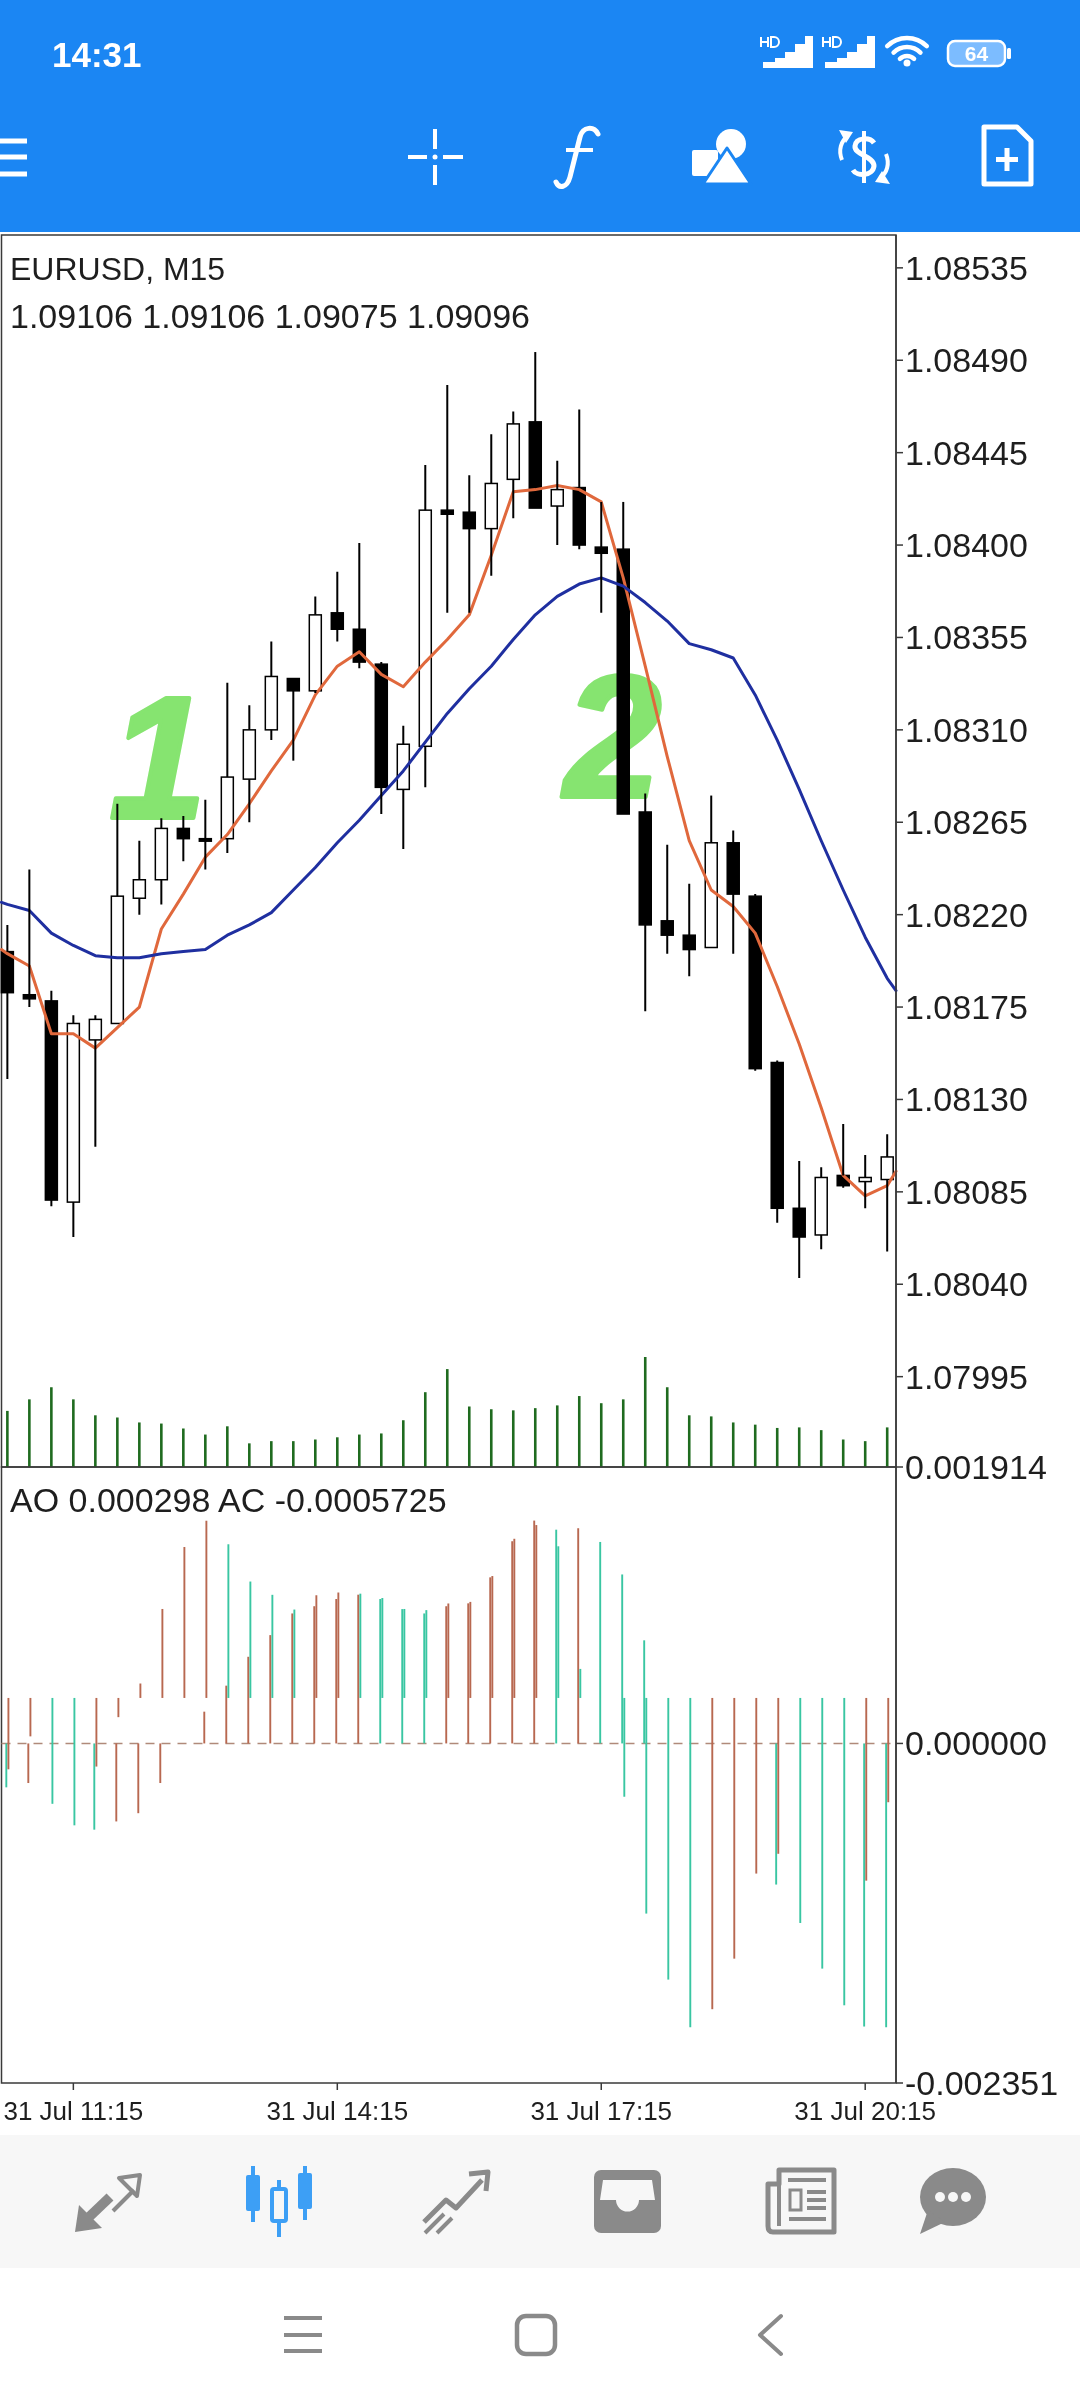 This screenshot has height=2400, width=1080. What do you see at coordinates (97, 54) in the screenshot?
I see `text: 14:31` at bounding box center [97, 54].